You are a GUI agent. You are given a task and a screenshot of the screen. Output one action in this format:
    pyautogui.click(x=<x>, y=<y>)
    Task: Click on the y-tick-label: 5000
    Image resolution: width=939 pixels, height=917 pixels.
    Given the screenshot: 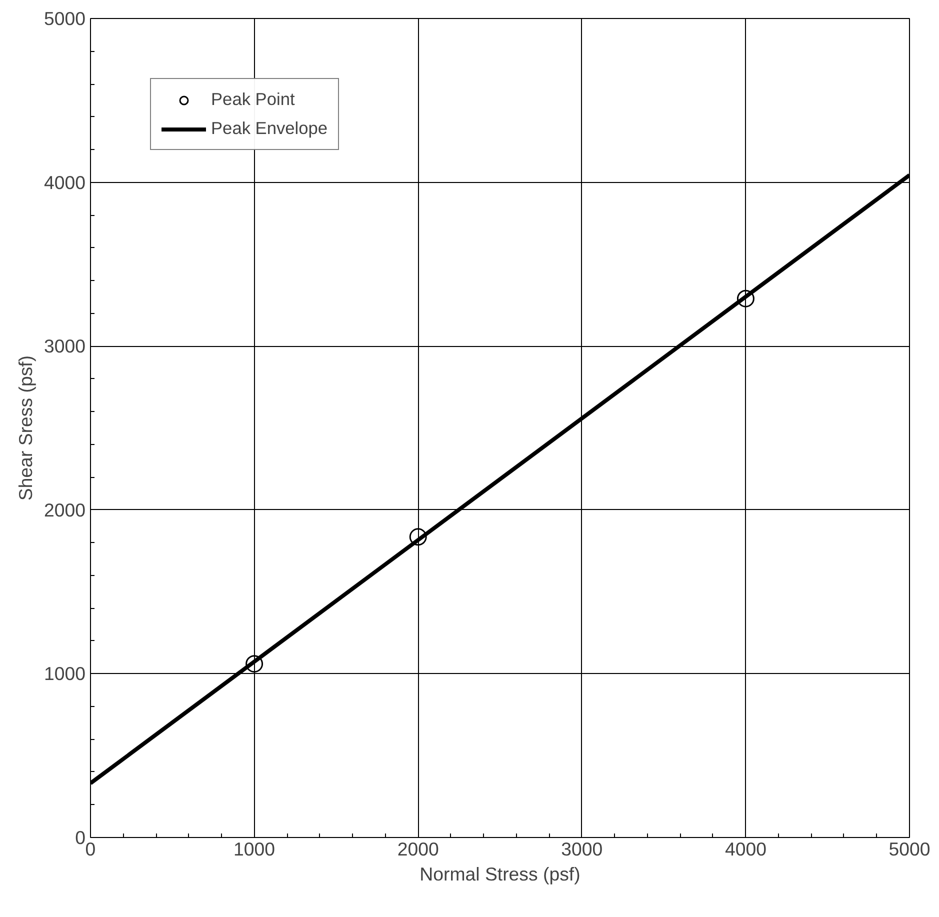 What is the action you would take?
    pyautogui.click(x=65, y=18)
    